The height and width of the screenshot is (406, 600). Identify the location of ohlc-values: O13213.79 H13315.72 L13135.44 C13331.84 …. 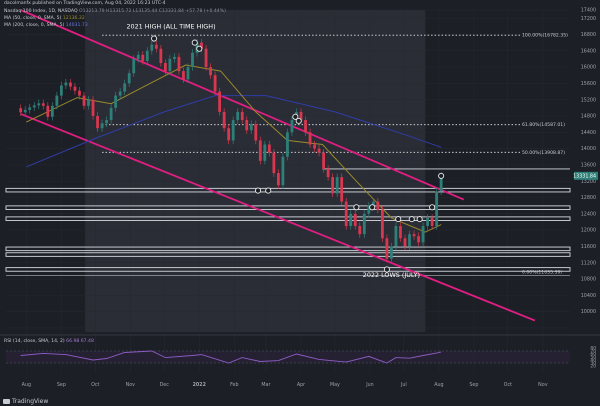
(152, 11).